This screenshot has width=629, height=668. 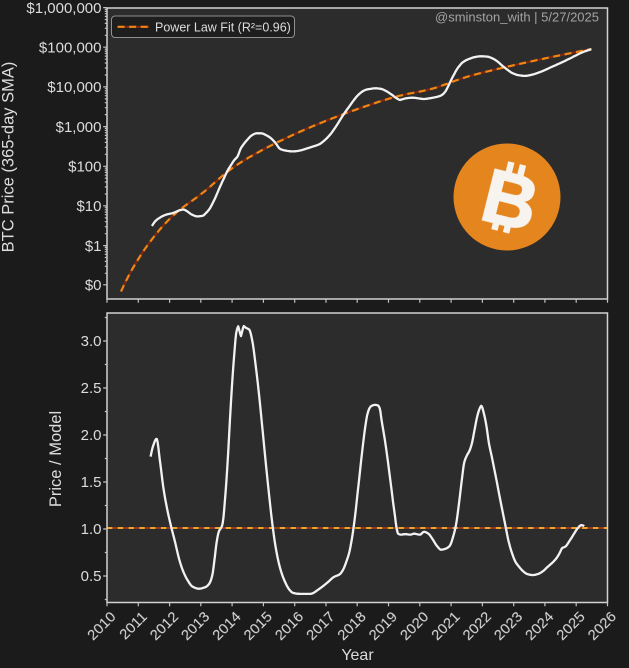 What do you see at coordinates (91, 435) in the screenshot?
I see `svg-text: 2.0` at bounding box center [91, 435].